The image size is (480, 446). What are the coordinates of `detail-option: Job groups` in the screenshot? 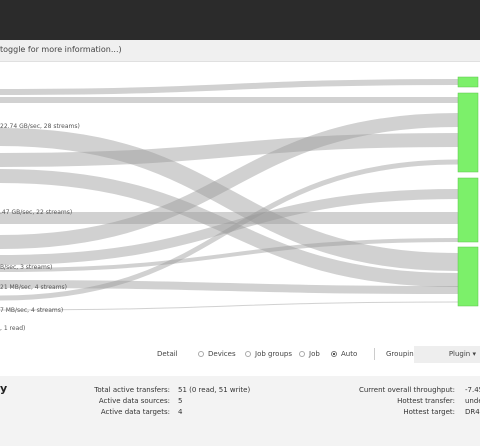 It's located at (268, 354).